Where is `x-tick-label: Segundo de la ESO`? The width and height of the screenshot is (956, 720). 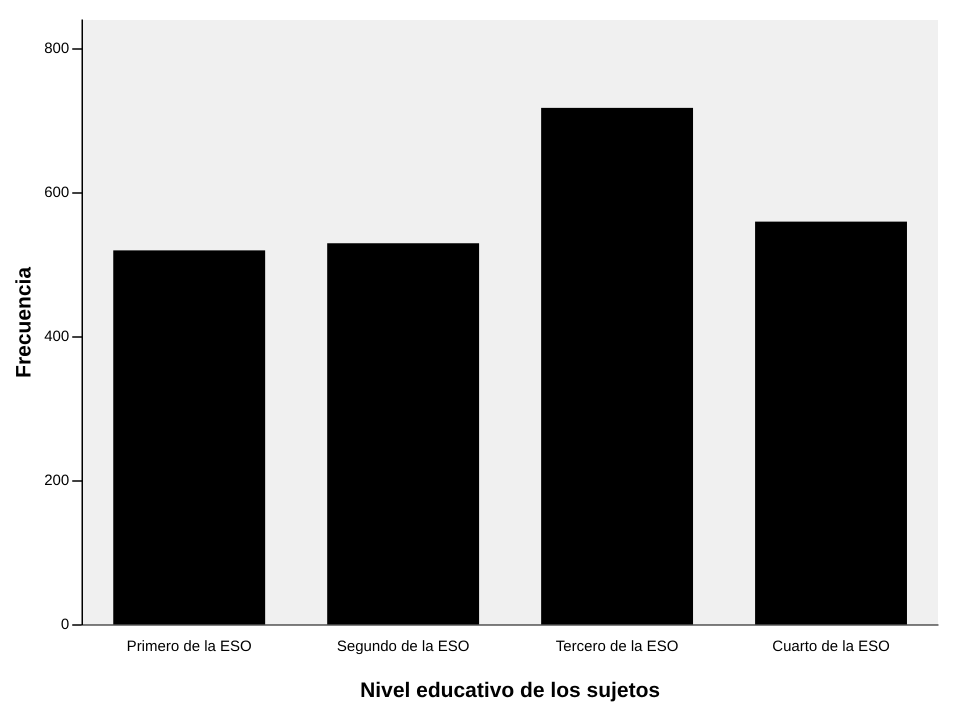
x-tick-label: Segundo de la ESO is located at coordinates (403, 646).